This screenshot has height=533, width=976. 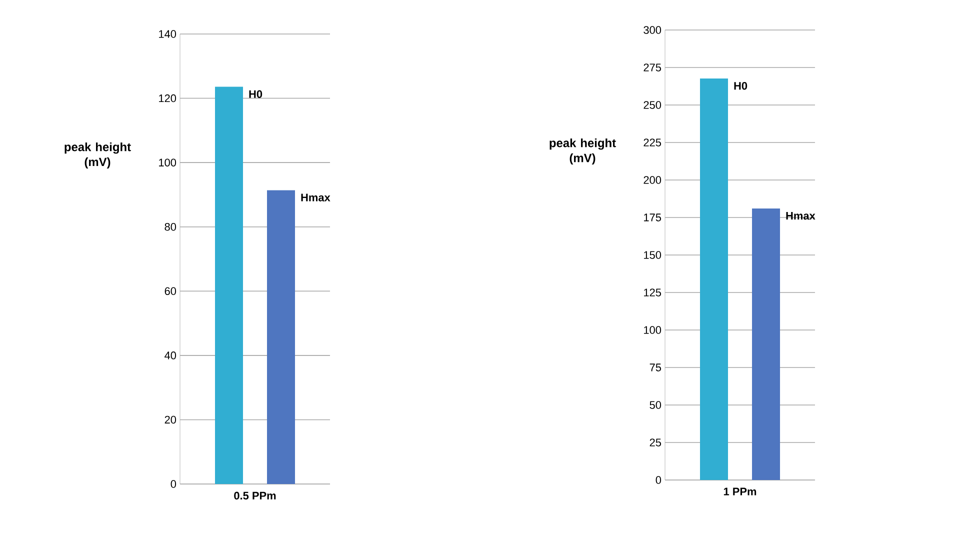 What do you see at coordinates (653, 105) in the screenshot?
I see `y-tick-label: 250` at bounding box center [653, 105].